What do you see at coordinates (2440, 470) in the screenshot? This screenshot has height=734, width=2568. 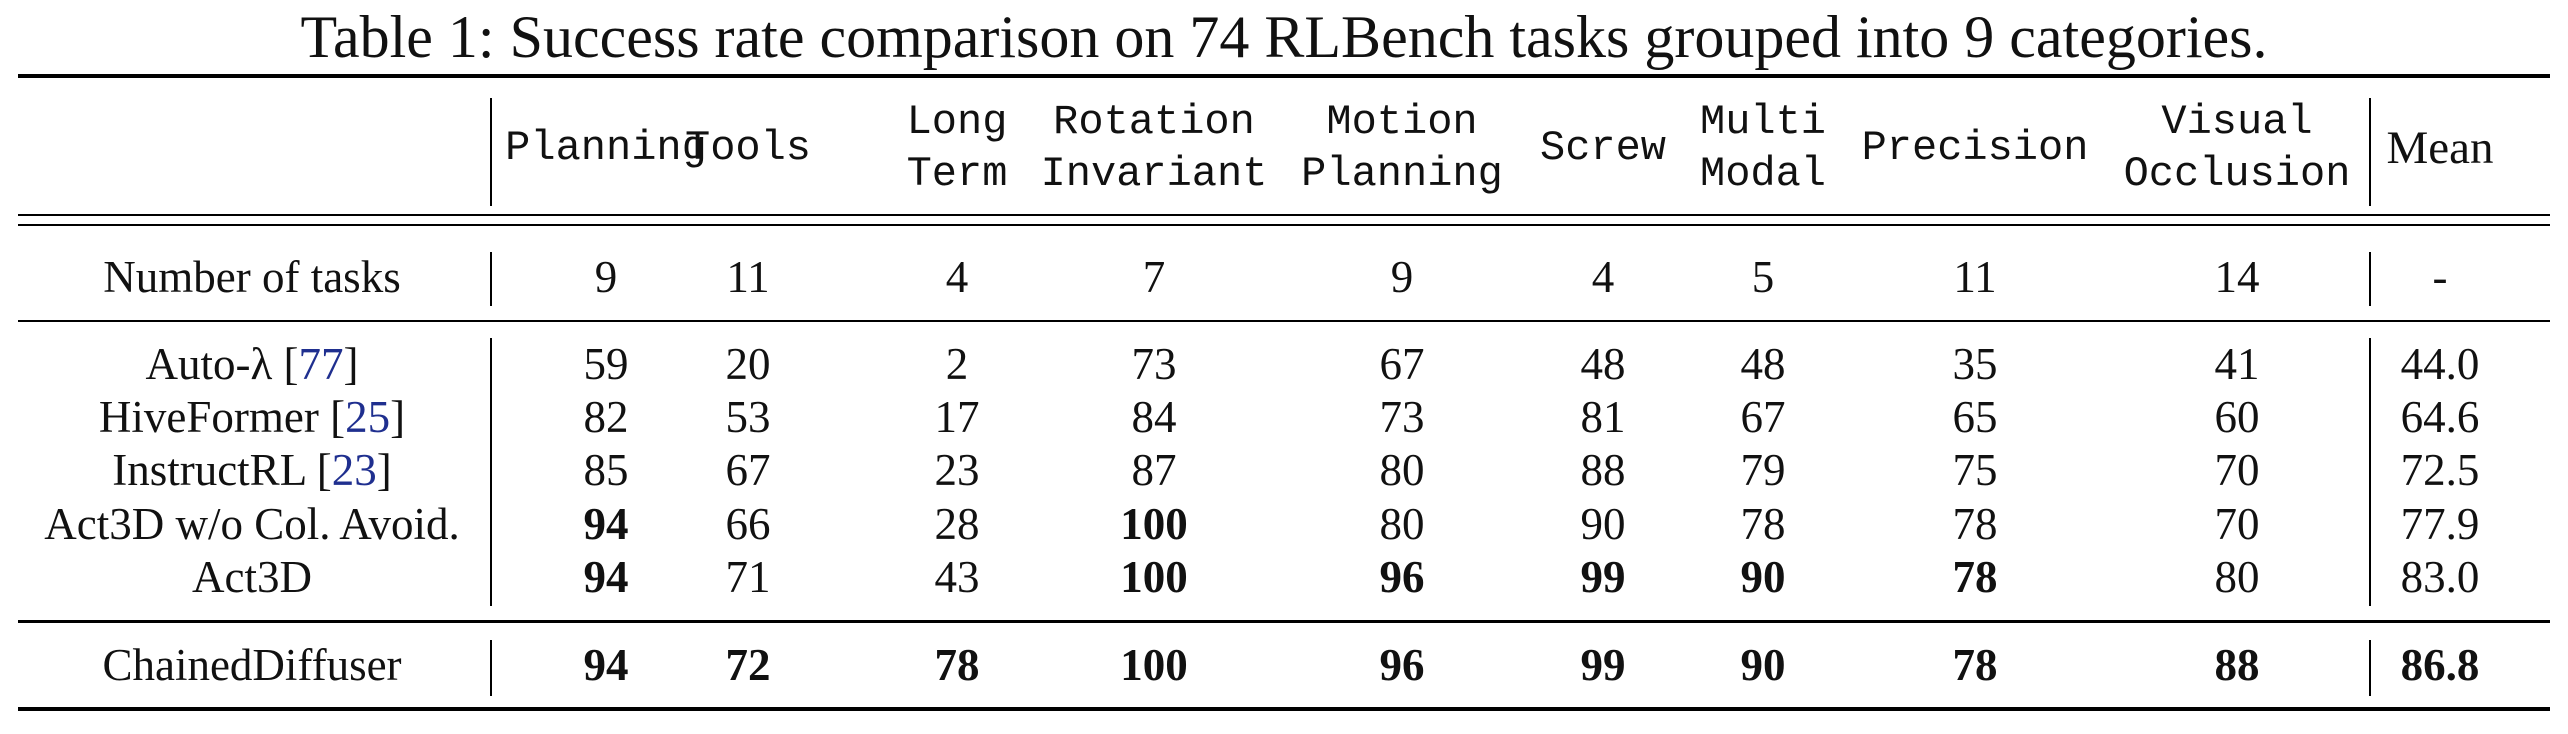 I see `mean-cell: 72.5` at bounding box center [2440, 470].